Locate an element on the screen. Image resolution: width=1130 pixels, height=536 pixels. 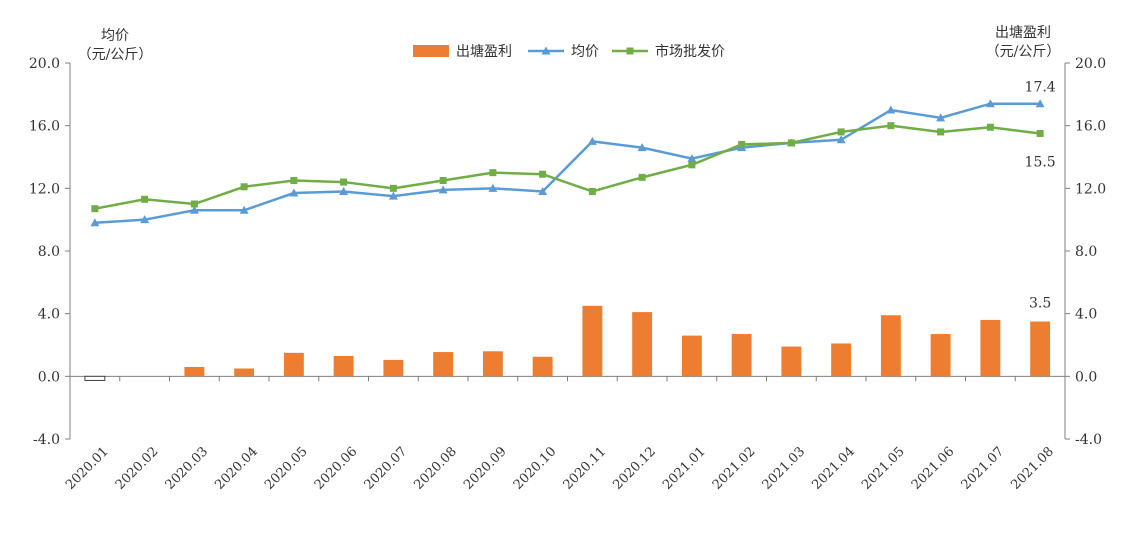
right-axis-unit: （元/公斤） is located at coordinates (1023, 52).